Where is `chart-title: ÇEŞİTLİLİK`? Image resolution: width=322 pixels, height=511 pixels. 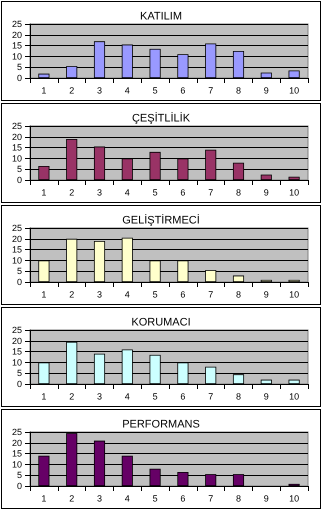 chart-title: ÇEŞİTLİLİK is located at coordinates (161, 118).